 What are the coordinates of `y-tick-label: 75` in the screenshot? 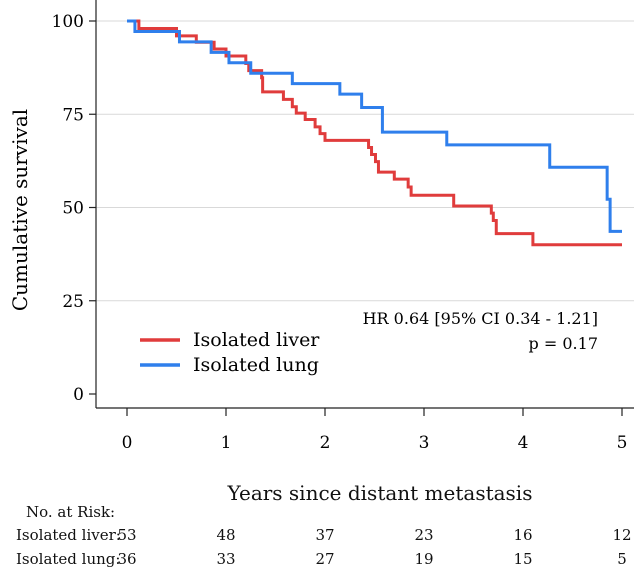 It's located at (73, 115).